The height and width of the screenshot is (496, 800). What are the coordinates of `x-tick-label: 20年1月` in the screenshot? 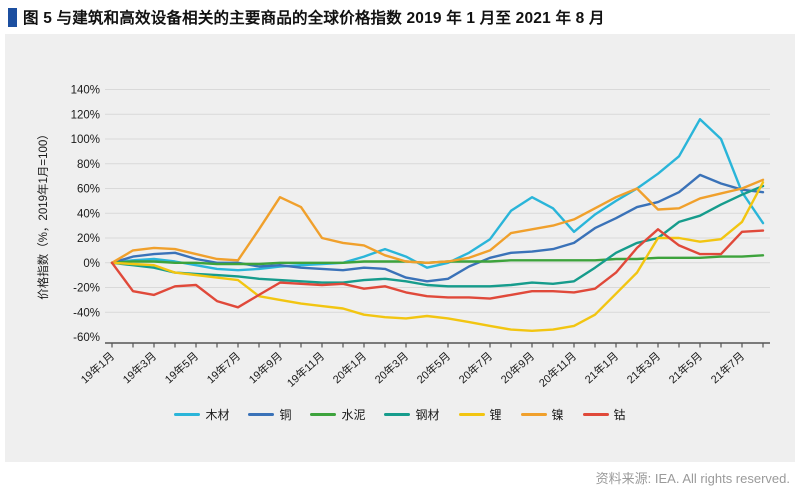 It's located at (349, 367).